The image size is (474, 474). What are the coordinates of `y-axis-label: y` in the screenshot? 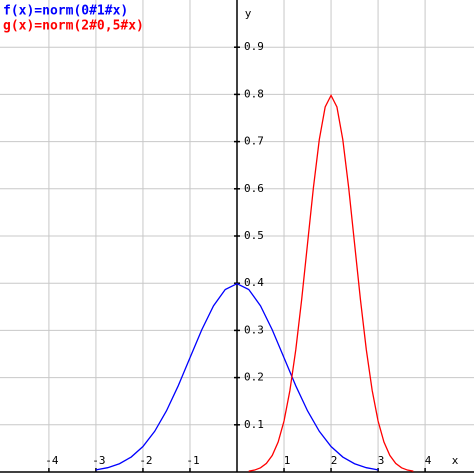 It's located at (248, 13).